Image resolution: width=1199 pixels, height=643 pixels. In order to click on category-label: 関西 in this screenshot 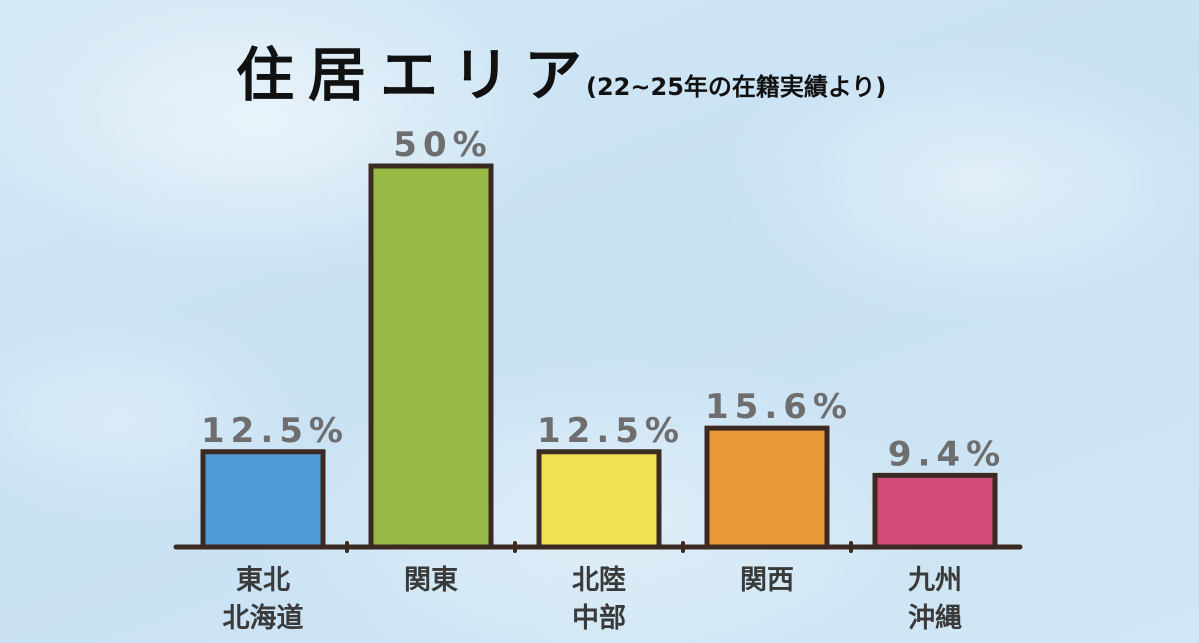, I will do `click(767, 580)`.